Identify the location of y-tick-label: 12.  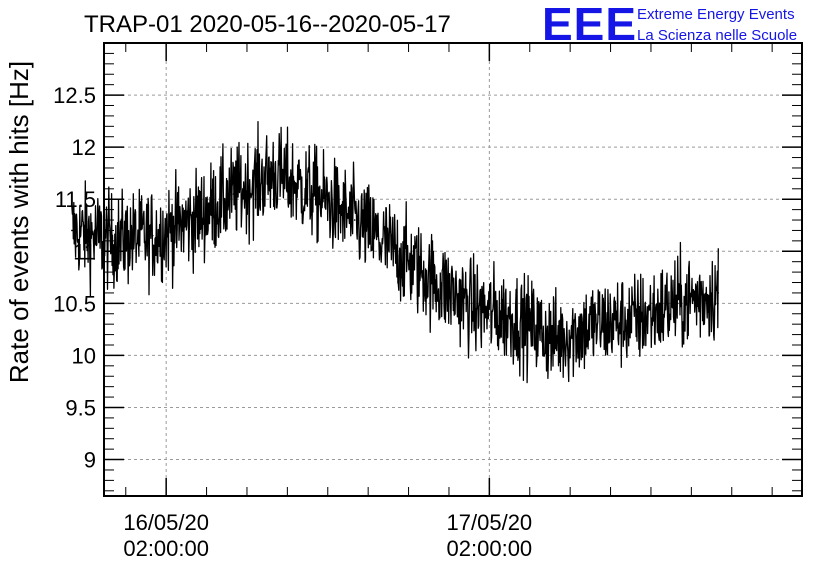
(84, 147).